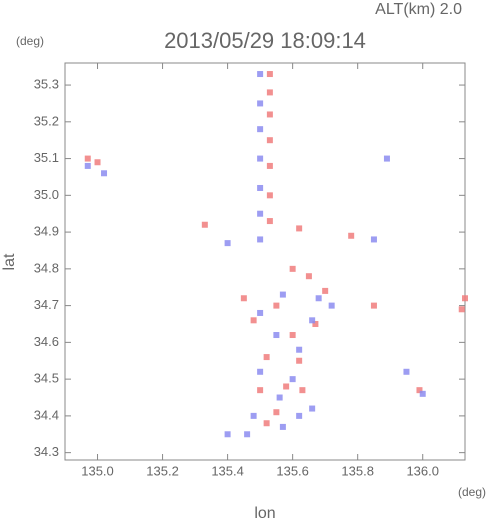  What do you see at coordinates (46, 157) in the screenshot?
I see `y-tick-label: 35.1` at bounding box center [46, 157].